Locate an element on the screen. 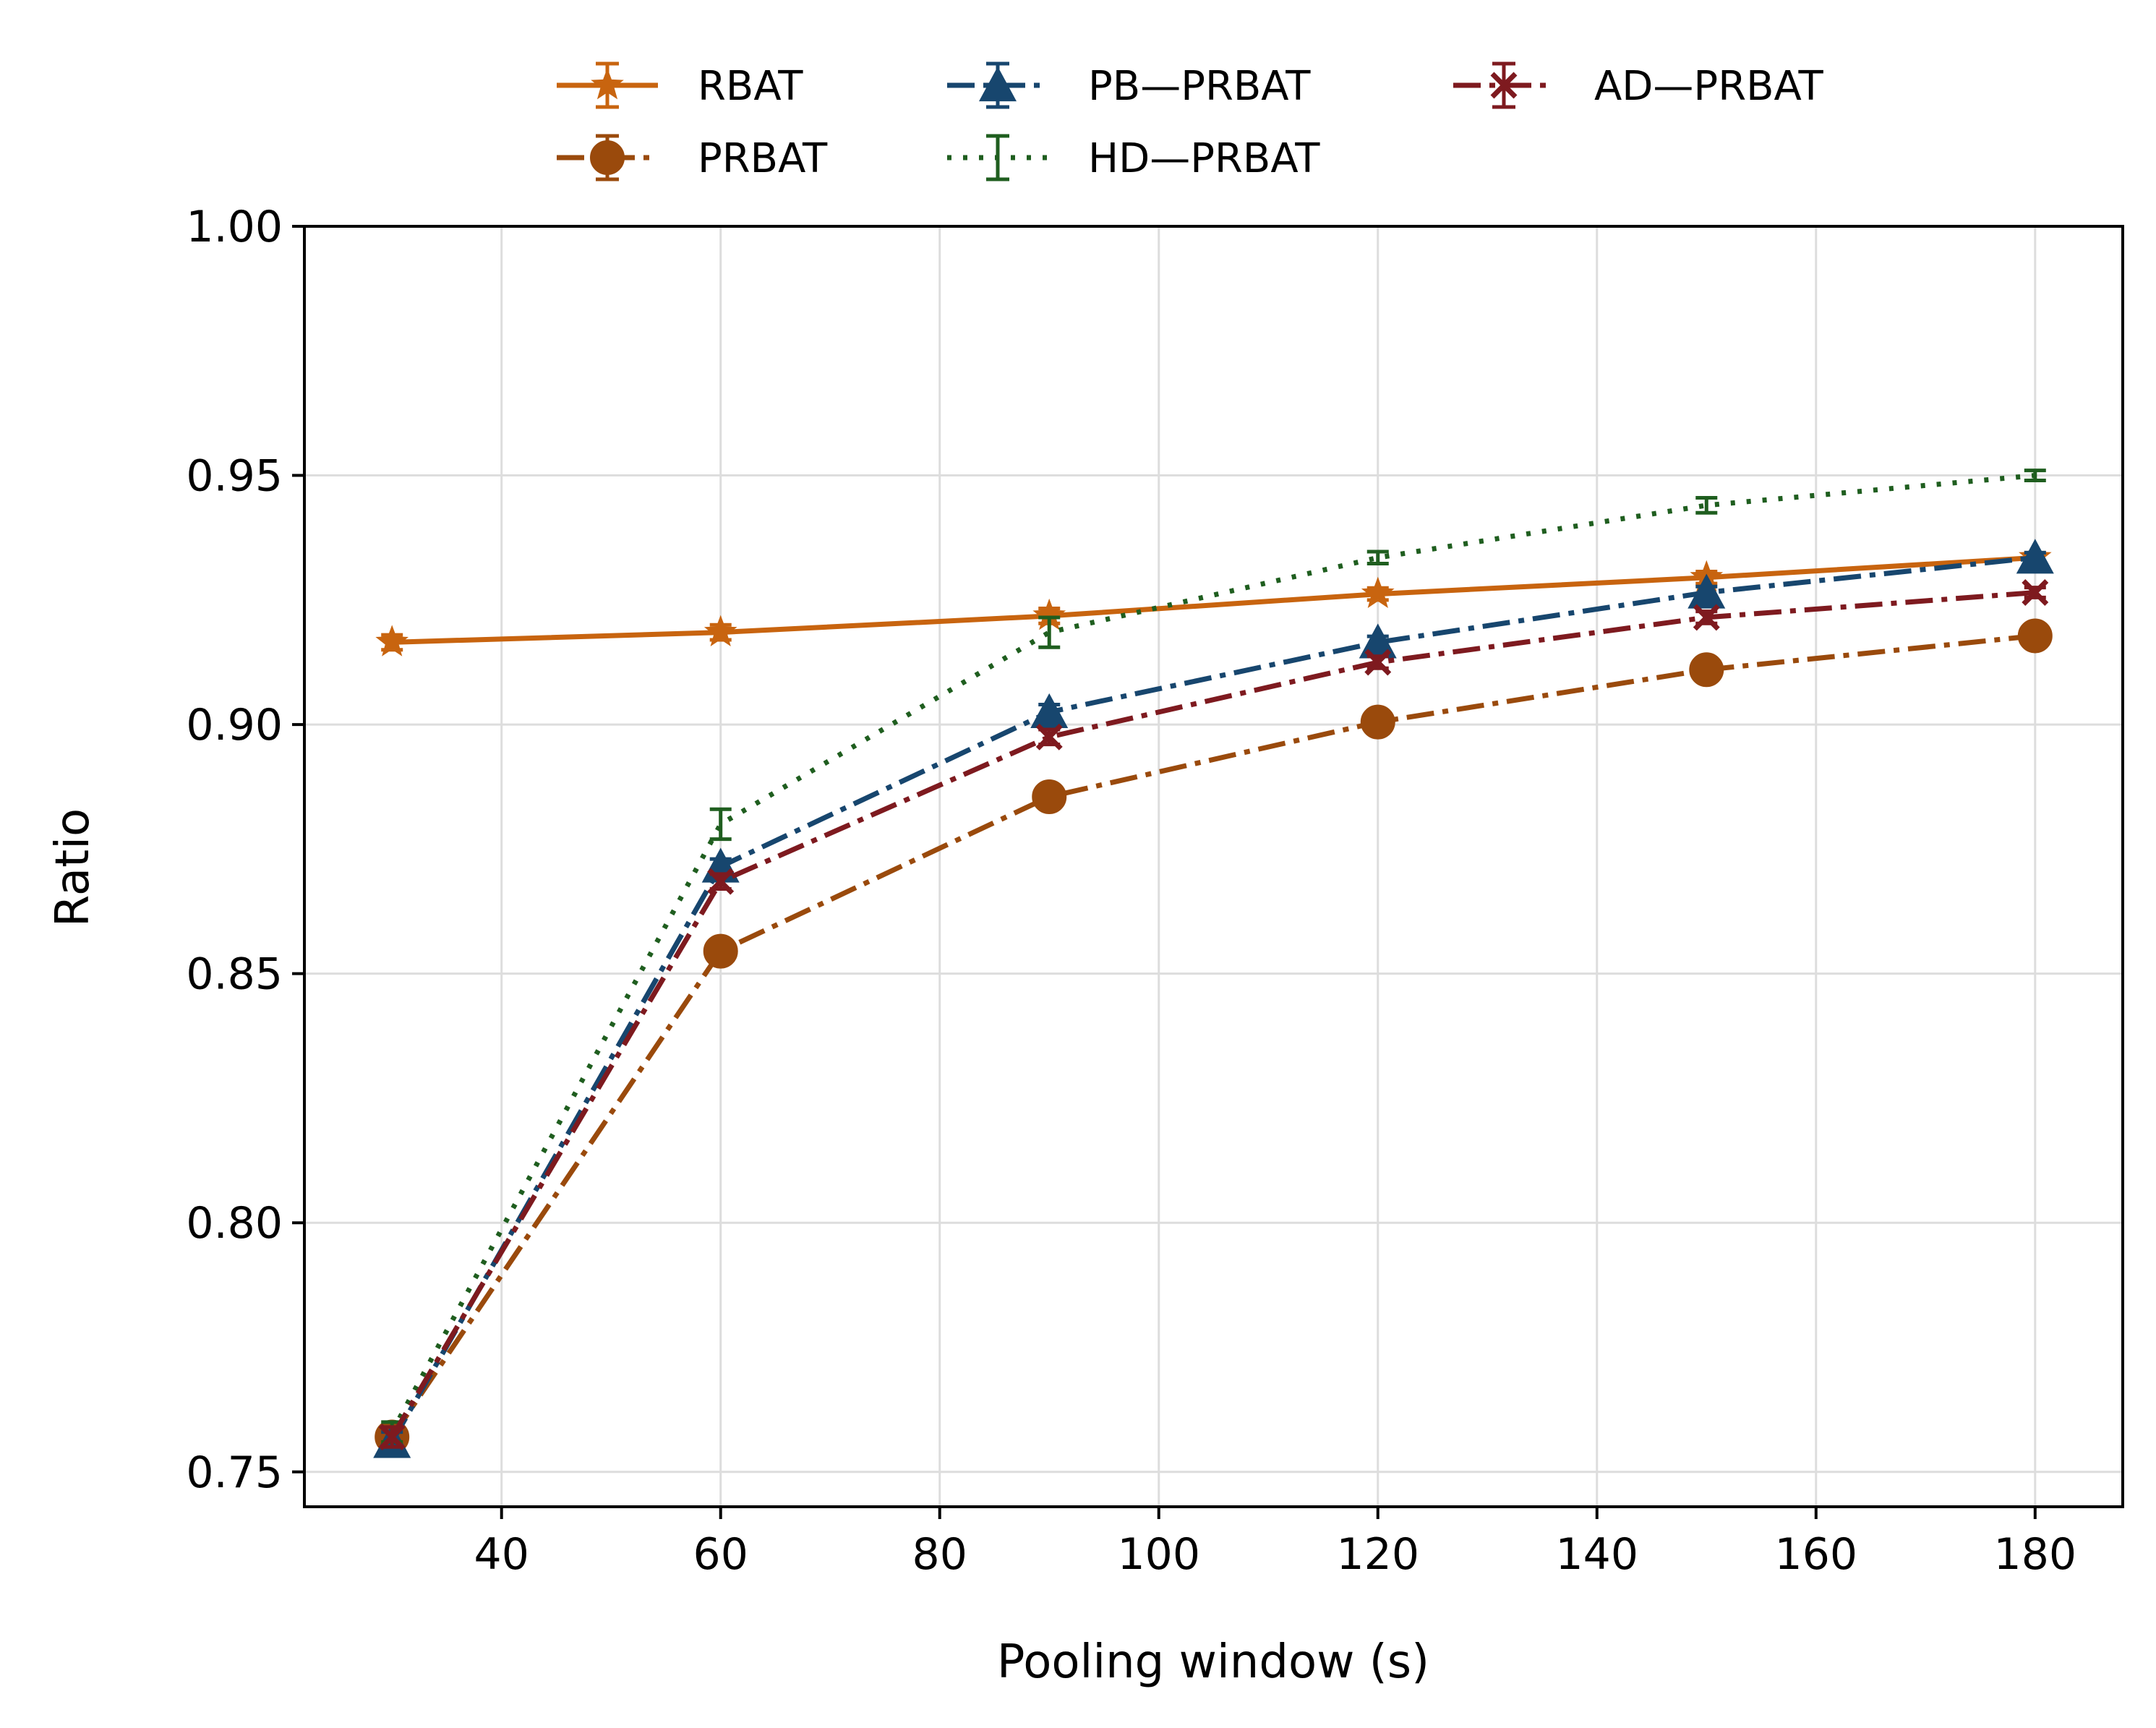 This screenshot has height=1728, width=2156. legend-label: PB—PRBAT is located at coordinates (1199, 87).